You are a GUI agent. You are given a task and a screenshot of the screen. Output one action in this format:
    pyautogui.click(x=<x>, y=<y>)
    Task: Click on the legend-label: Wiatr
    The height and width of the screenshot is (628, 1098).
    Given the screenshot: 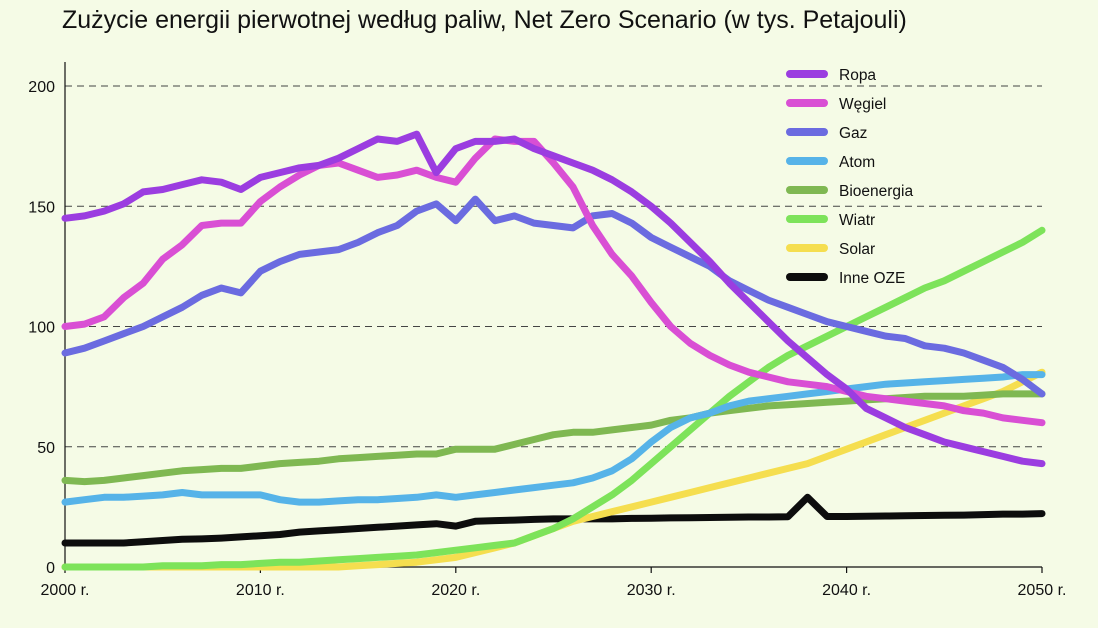 What is the action you would take?
    pyautogui.click(x=857, y=220)
    